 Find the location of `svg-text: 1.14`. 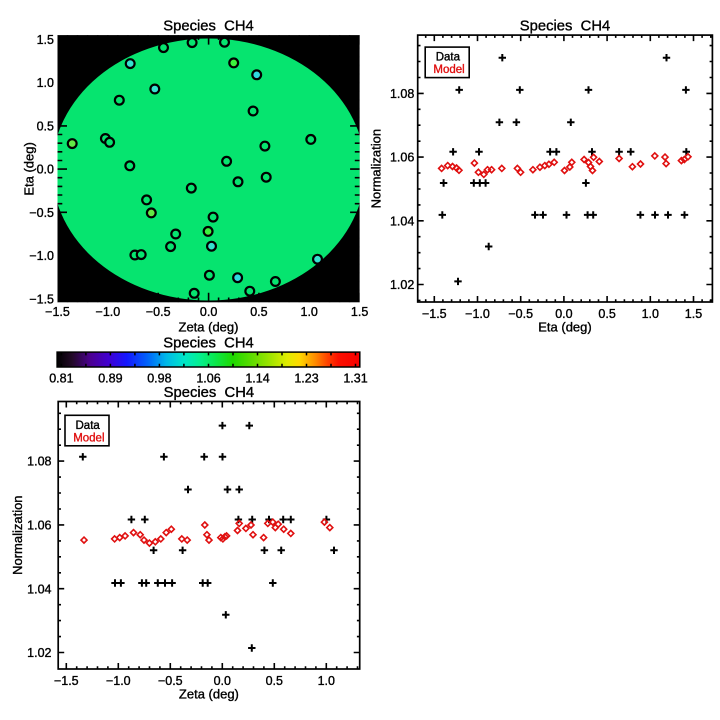

svg-text: 1.14 is located at coordinates (257, 379).